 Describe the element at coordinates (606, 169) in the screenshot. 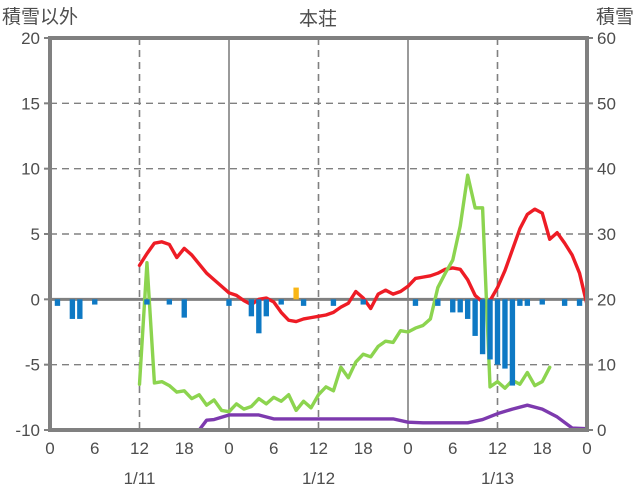

I see `right-axis-tick: 40` at that location.